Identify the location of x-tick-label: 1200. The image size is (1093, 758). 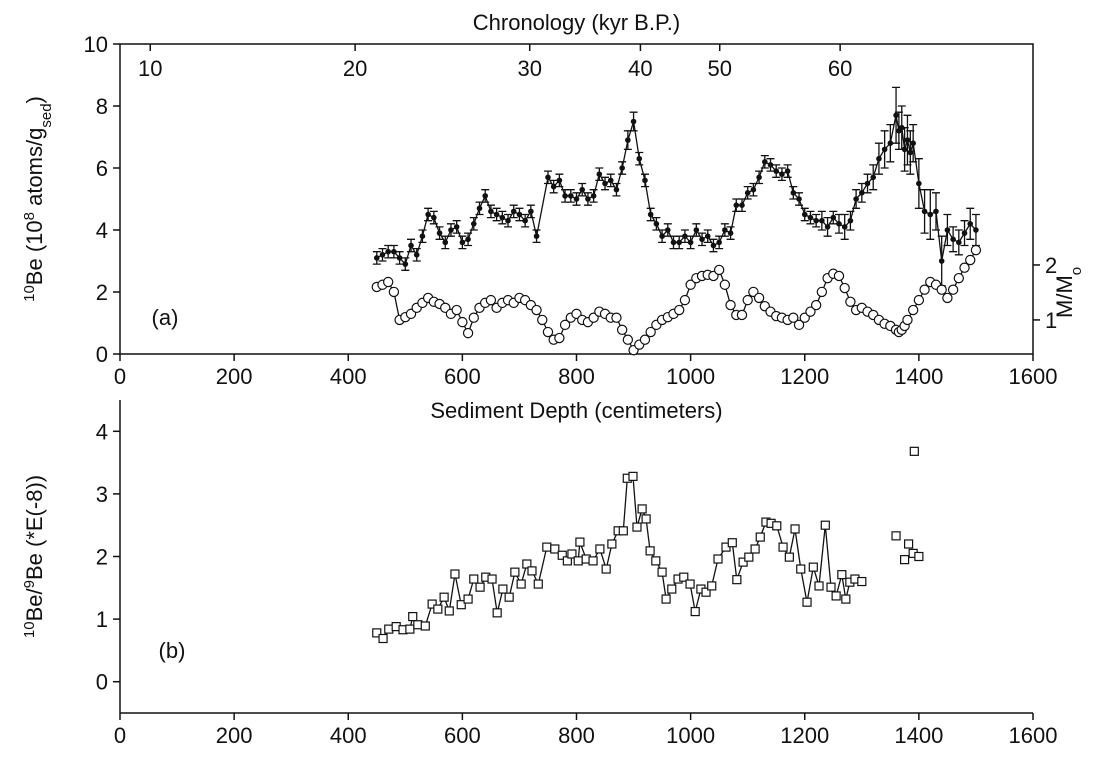
(804, 735).